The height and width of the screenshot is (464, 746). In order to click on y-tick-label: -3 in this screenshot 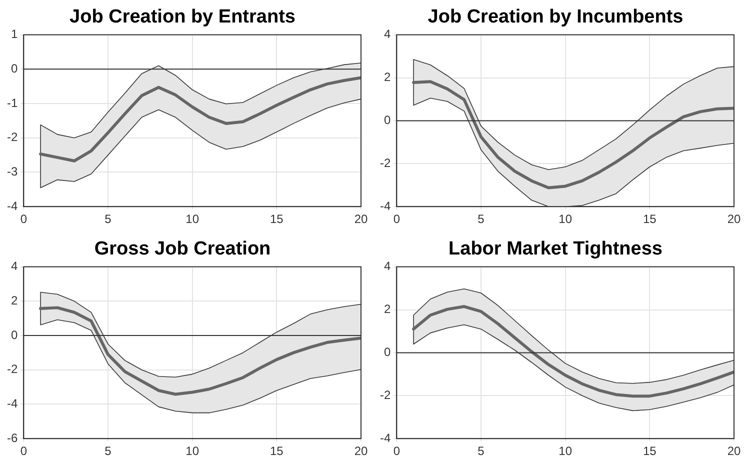, I will do `click(12, 171)`.